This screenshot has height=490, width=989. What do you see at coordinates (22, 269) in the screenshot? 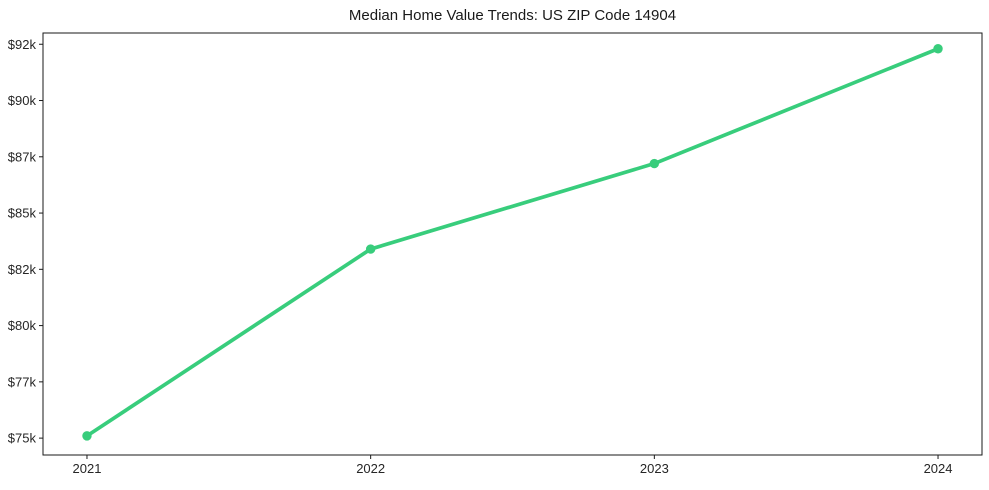
I see `y-tick-label: $82k` at bounding box center [22, 269].